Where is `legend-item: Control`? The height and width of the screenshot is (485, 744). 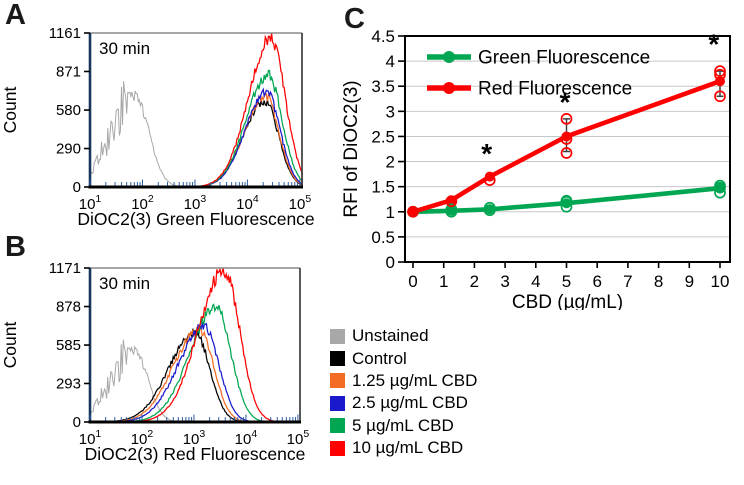
legend-item: Control is located at coordinates (403, 358).